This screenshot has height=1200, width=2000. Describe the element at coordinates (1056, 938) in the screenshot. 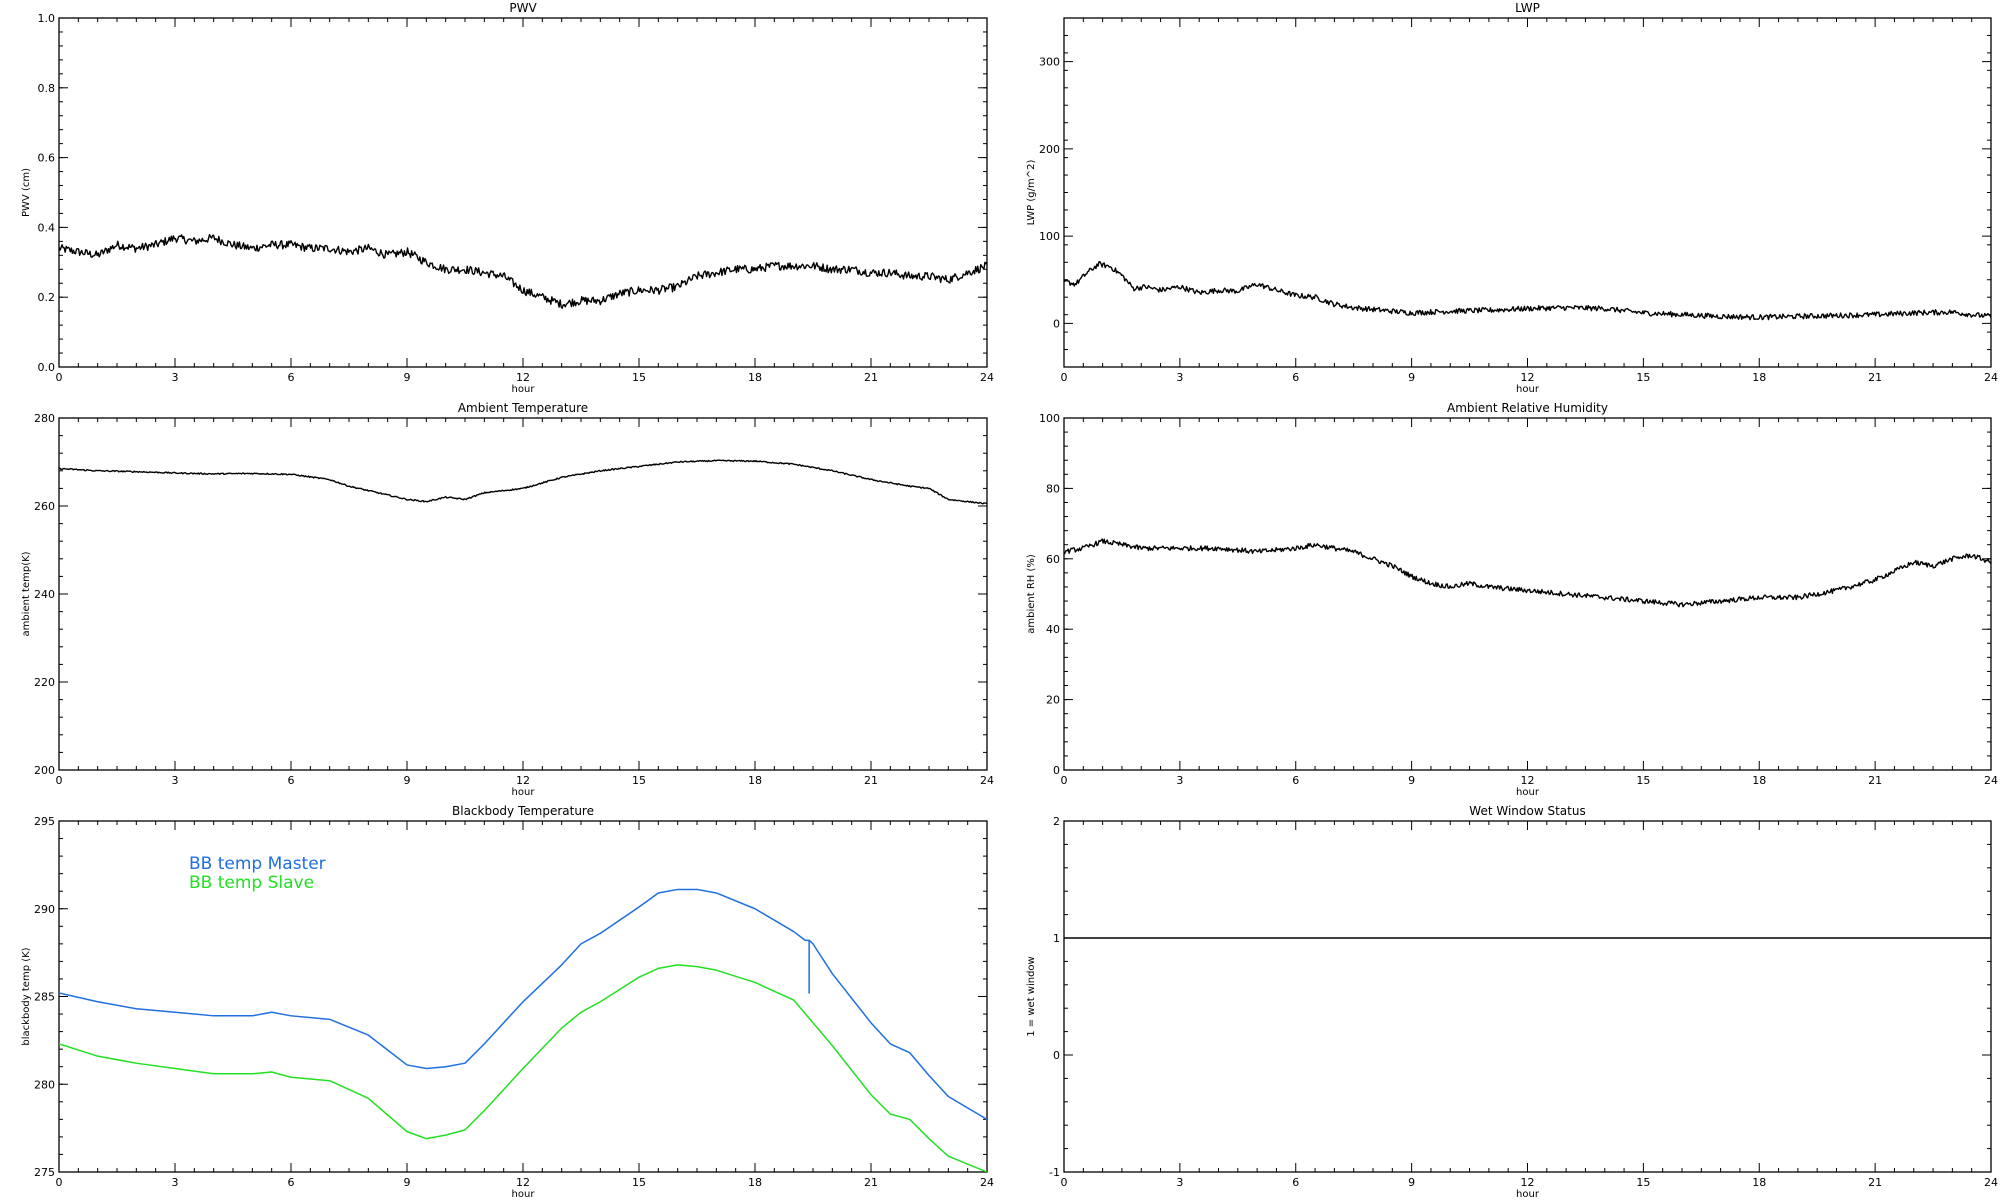

I see `y-tick-label: 1` at that location.